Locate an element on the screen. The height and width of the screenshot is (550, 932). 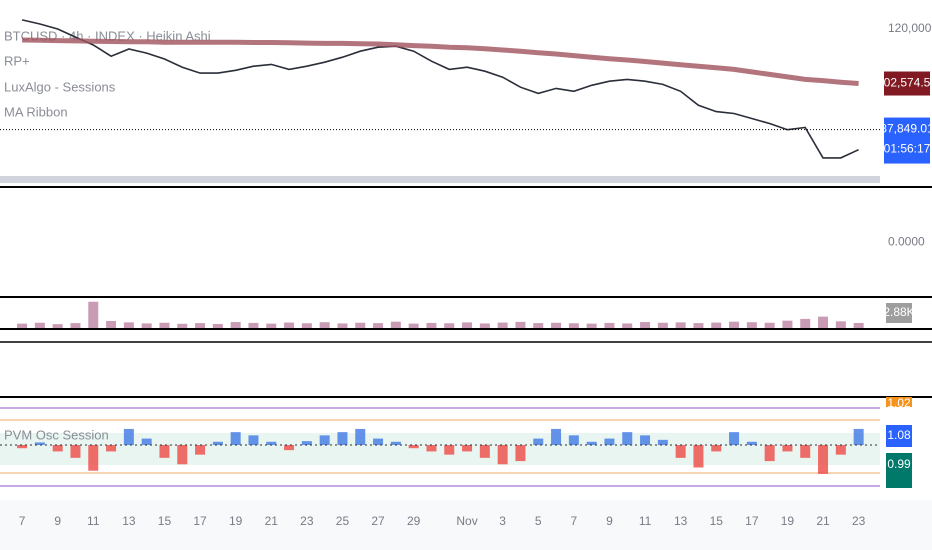
volume-badge is located at coordinates (899, 313).